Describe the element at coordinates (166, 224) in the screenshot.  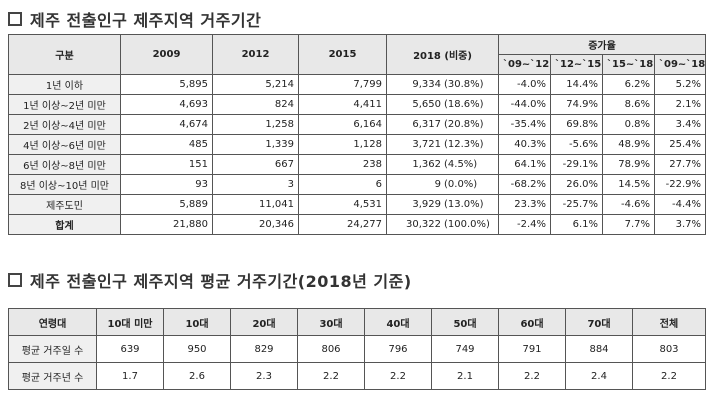
I see `cell-value: 21,880` at that location.